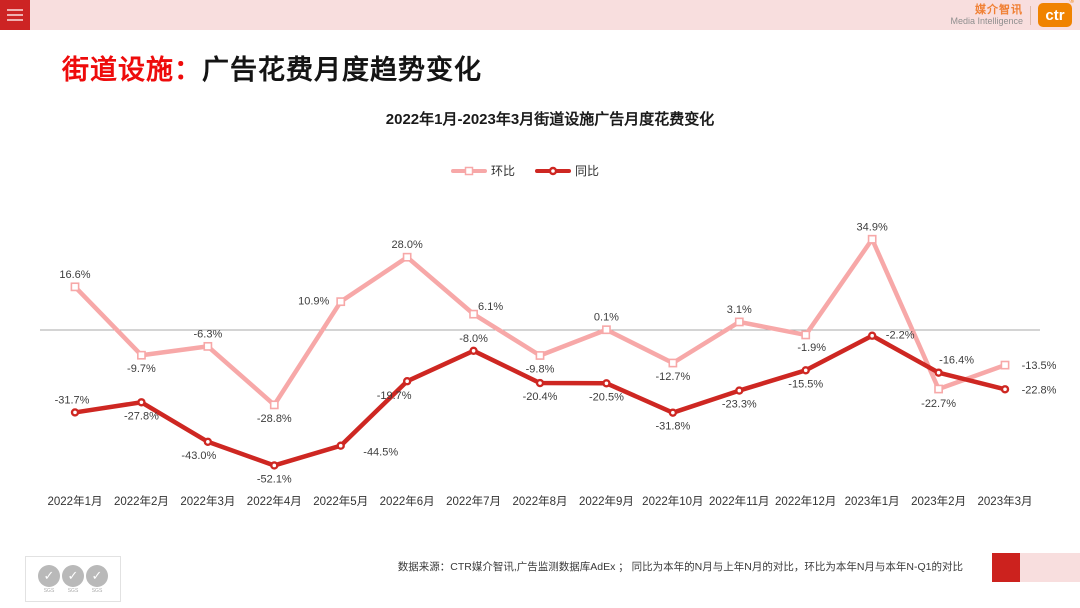 The width and height of the screenshot is (1080, 608). Describe the element at coordinates (606, 501) in the screenshot. I see `x-axis-tick: 2022年9月` at that location.